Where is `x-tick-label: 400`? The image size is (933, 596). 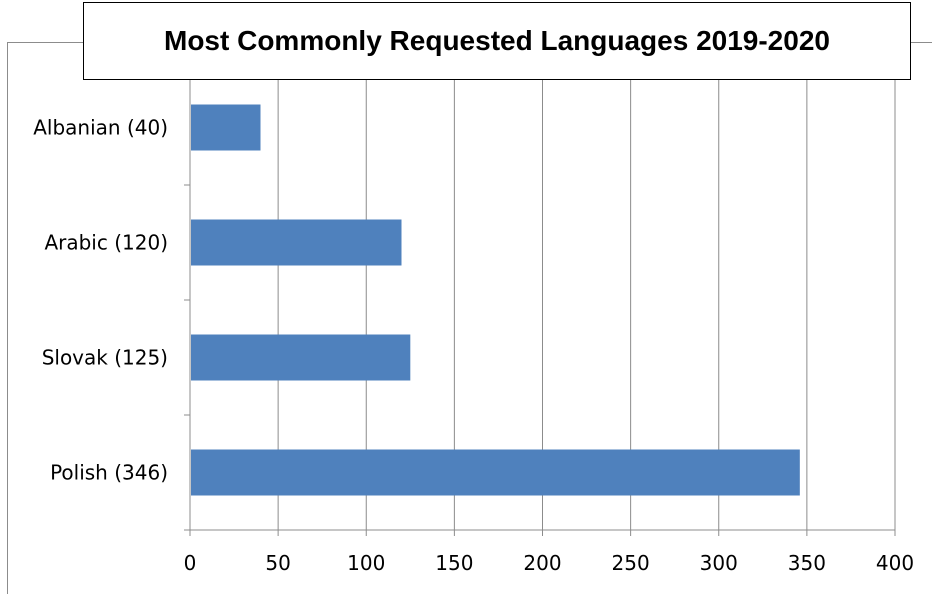
x-tick-label: 400 is located at coordinates (895, 563).